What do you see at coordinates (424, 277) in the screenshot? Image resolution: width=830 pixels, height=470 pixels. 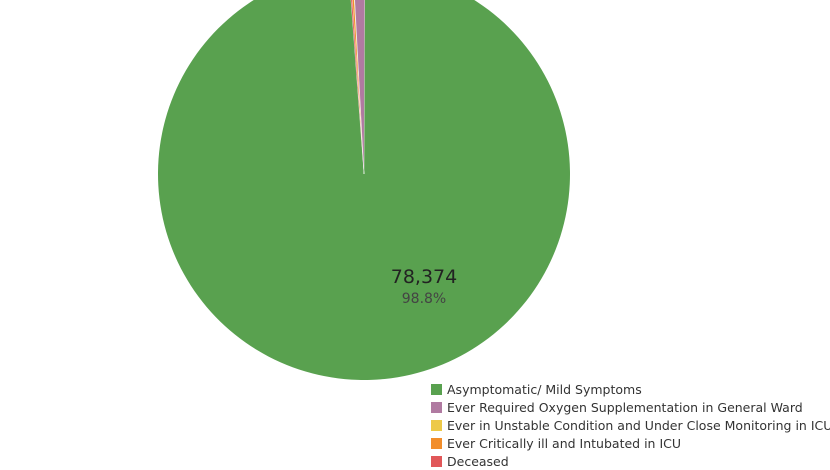 I see `slice-value-label: 78,374` at bounding box center [424, 277].